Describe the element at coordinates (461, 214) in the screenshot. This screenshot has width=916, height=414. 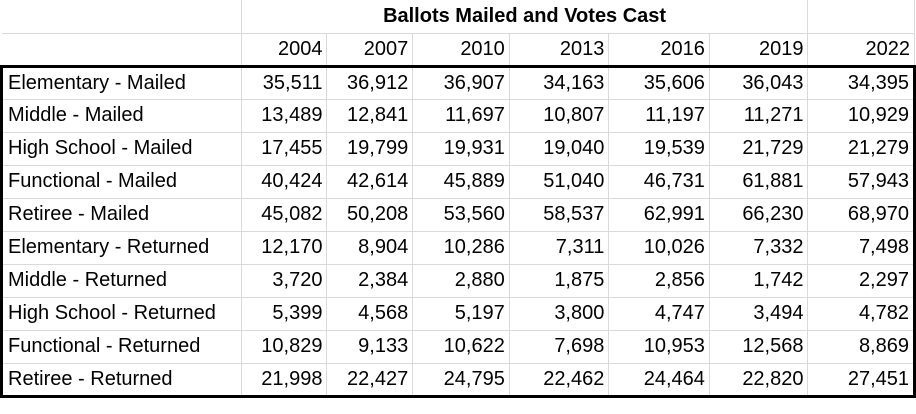
I see `value-cell: 53,560` at that location.